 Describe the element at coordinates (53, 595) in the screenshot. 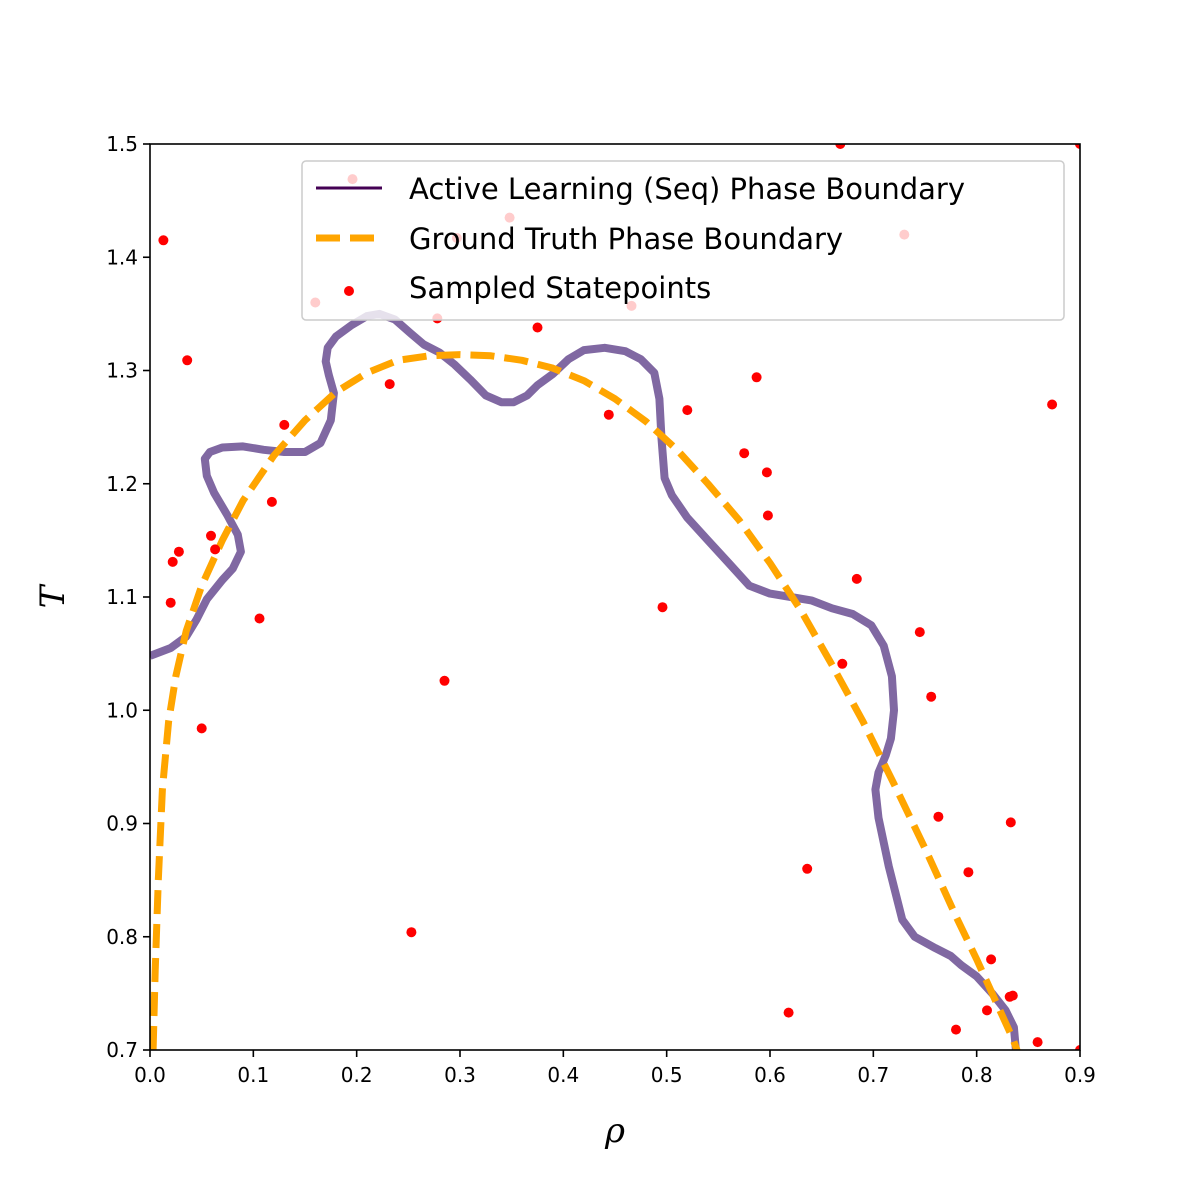

I see `y-axis-label: T` at that location.